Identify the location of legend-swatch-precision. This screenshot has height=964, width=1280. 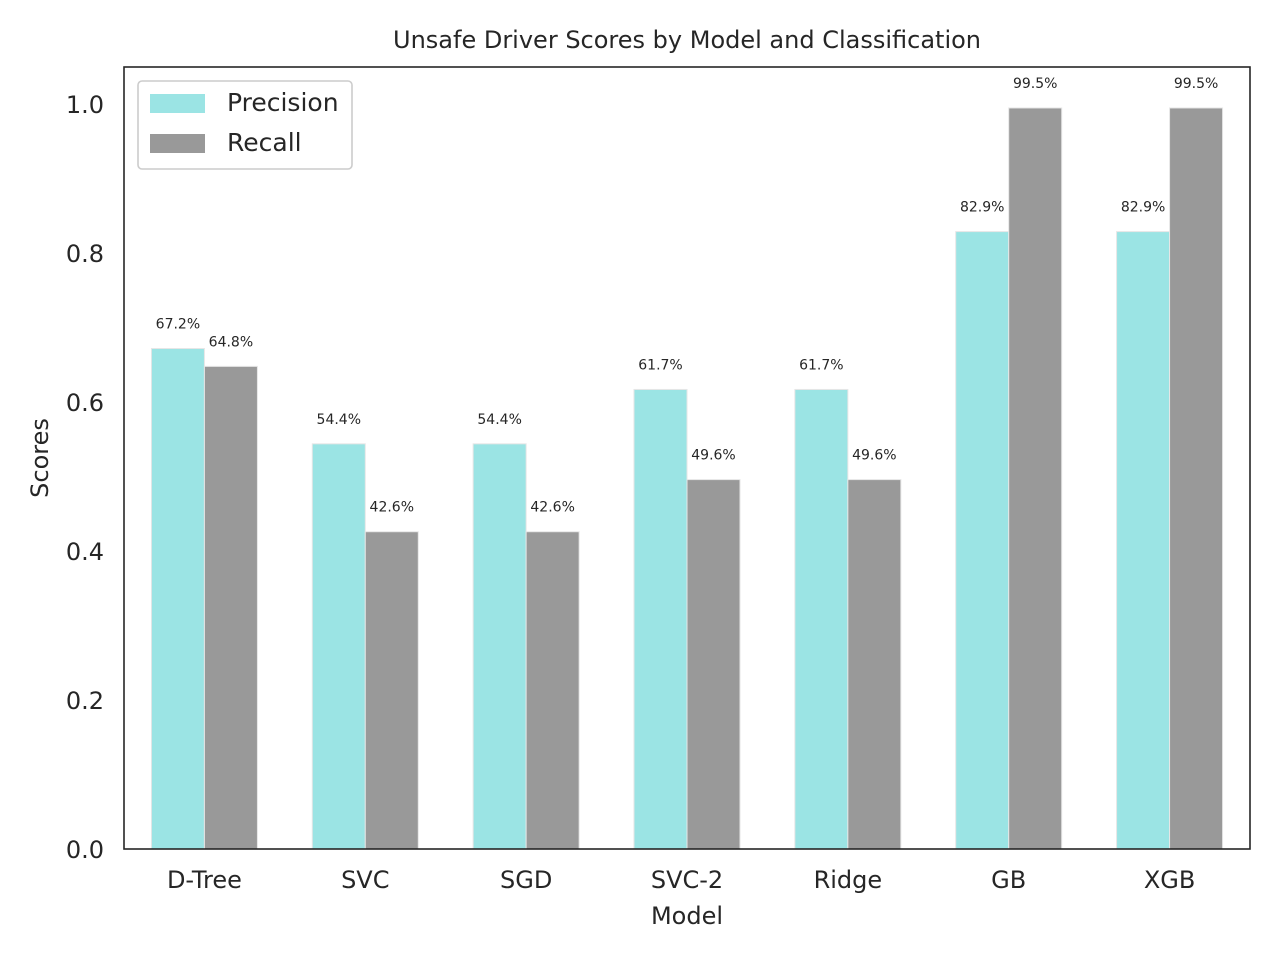
(177, 103).